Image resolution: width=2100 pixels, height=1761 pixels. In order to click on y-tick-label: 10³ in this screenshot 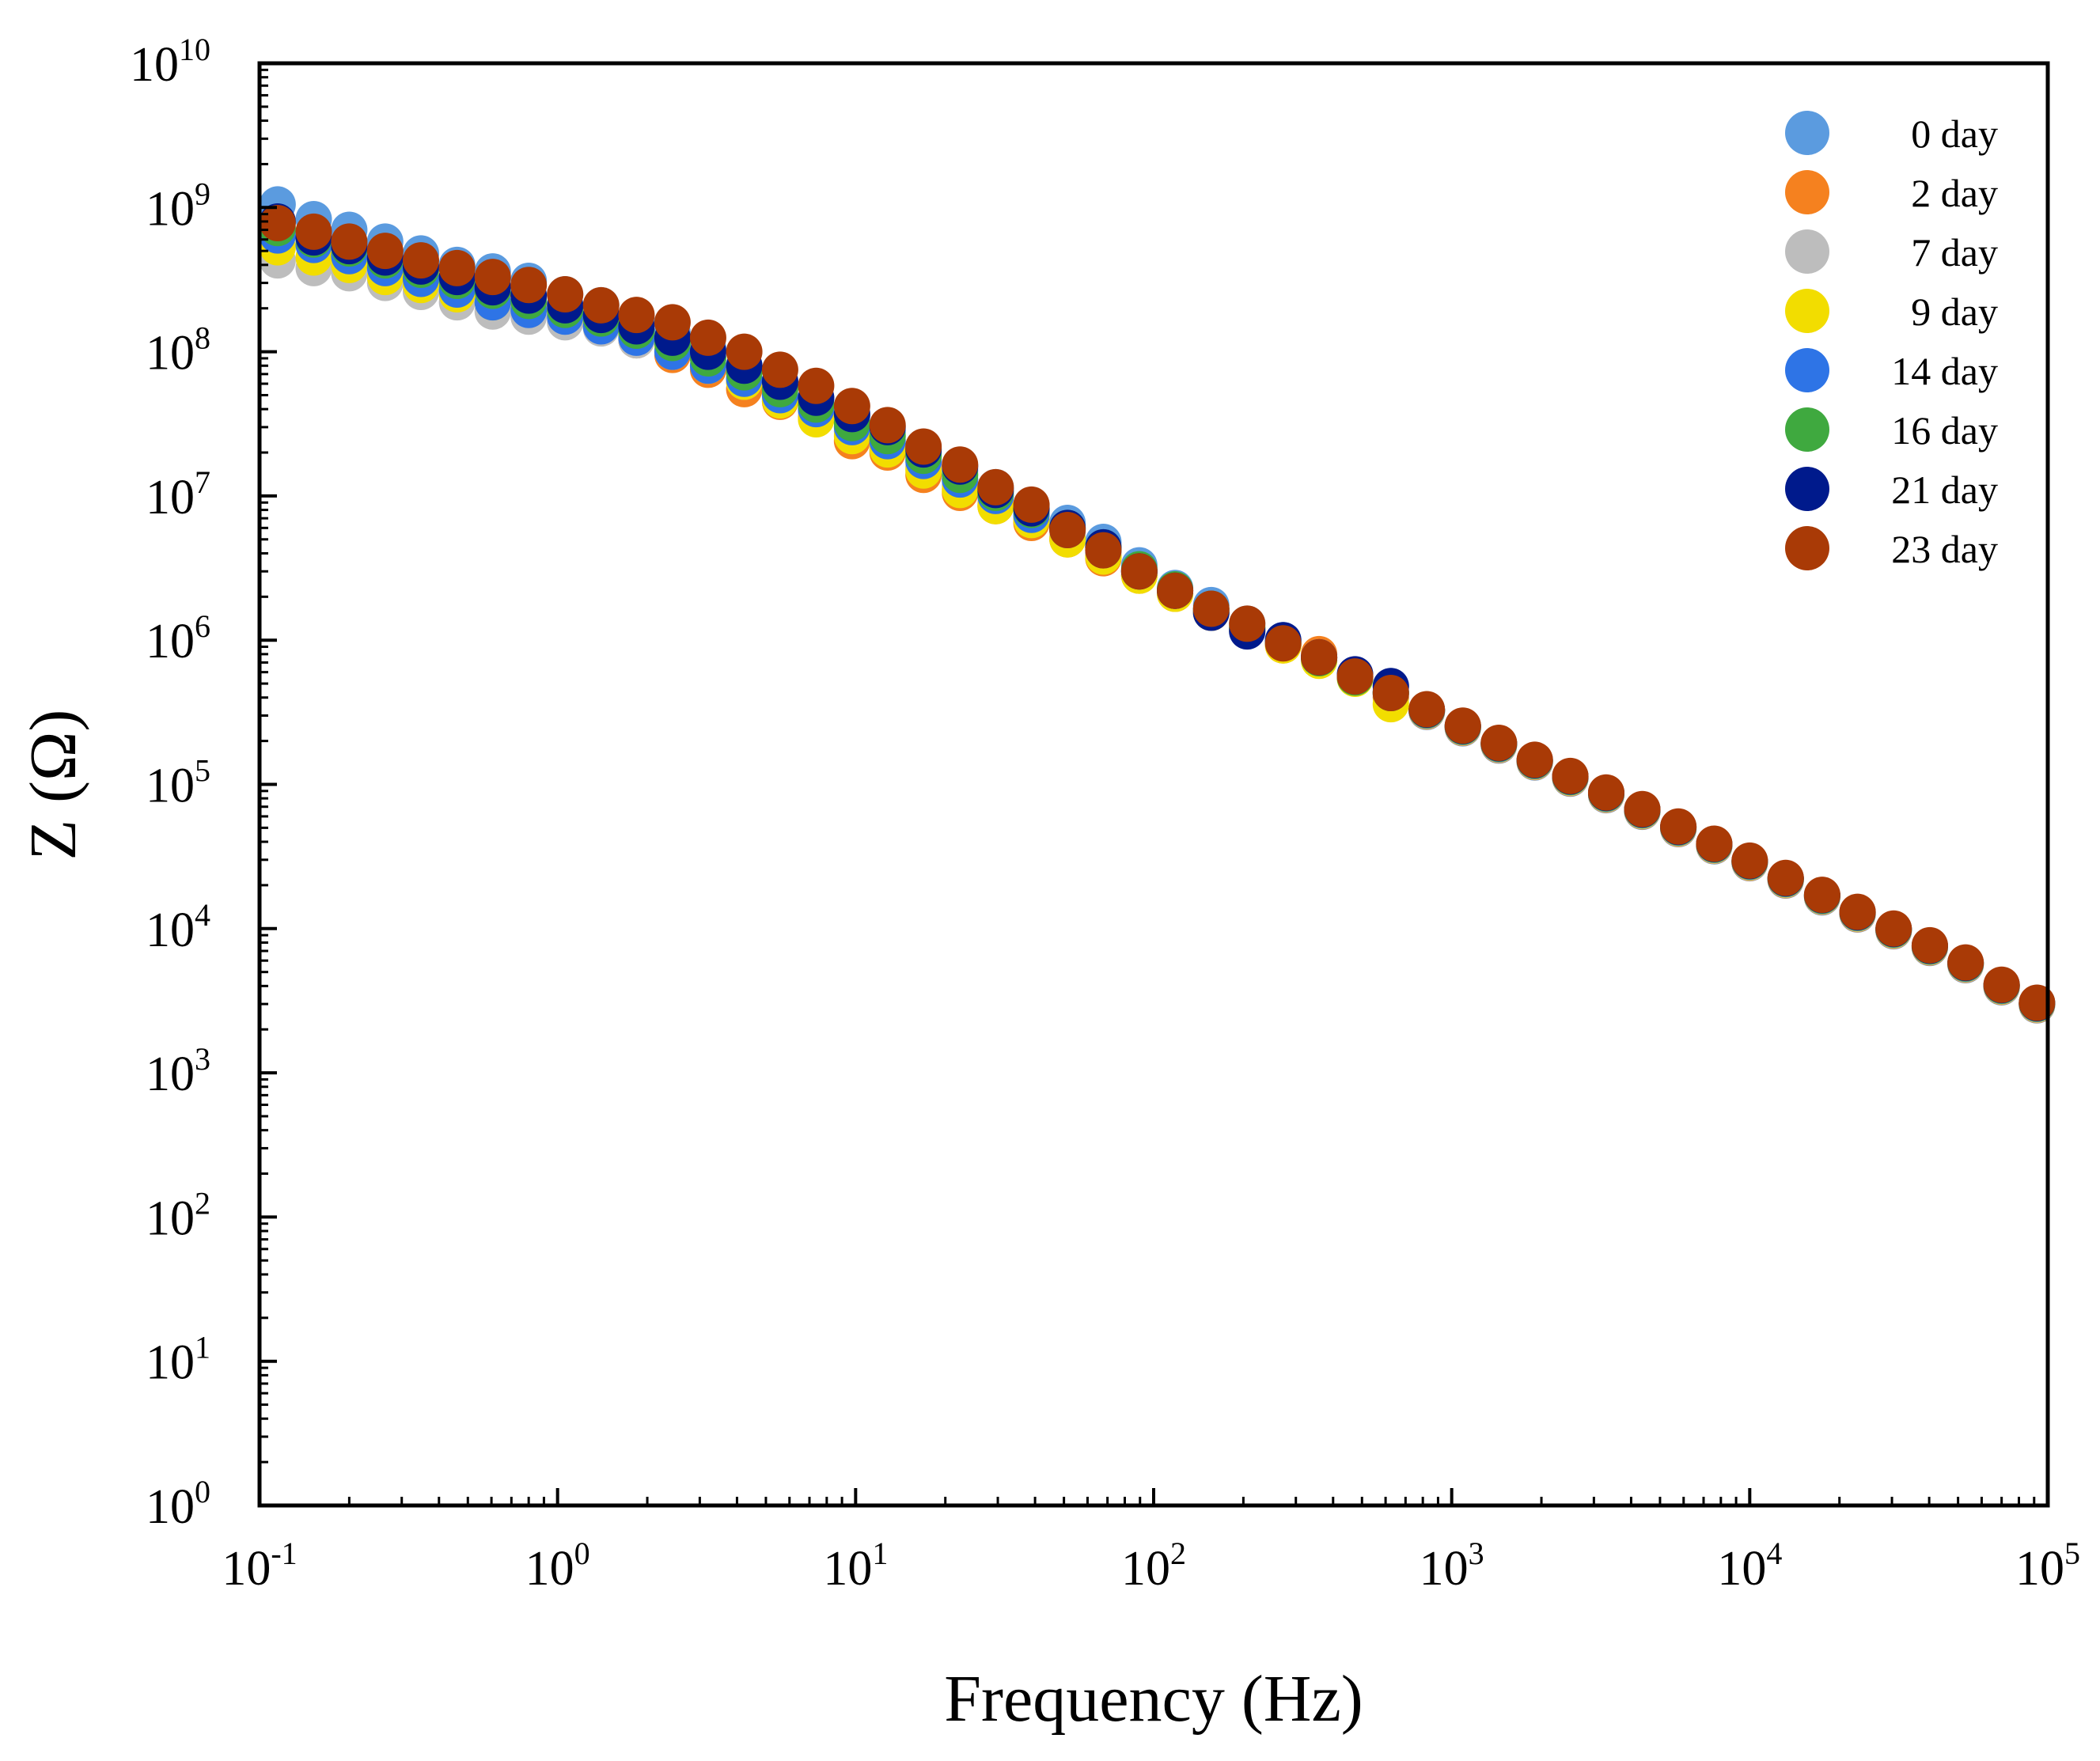, I will do `click(178, 1071)`.